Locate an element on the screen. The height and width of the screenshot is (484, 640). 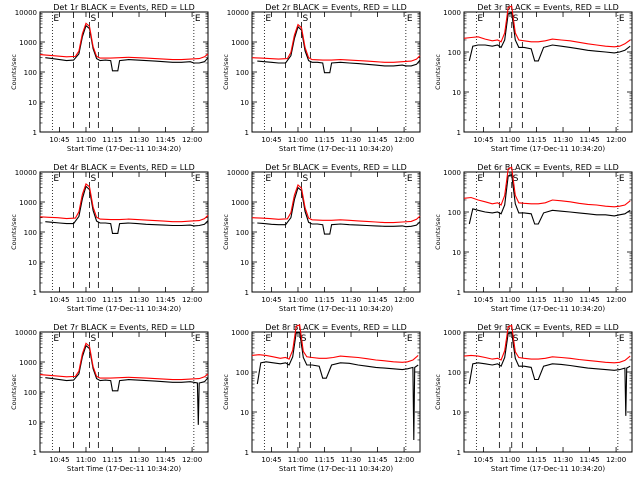
chart-title: Det 2r BLACK = Events, RED = LLD is located at coordinates (336, 7).